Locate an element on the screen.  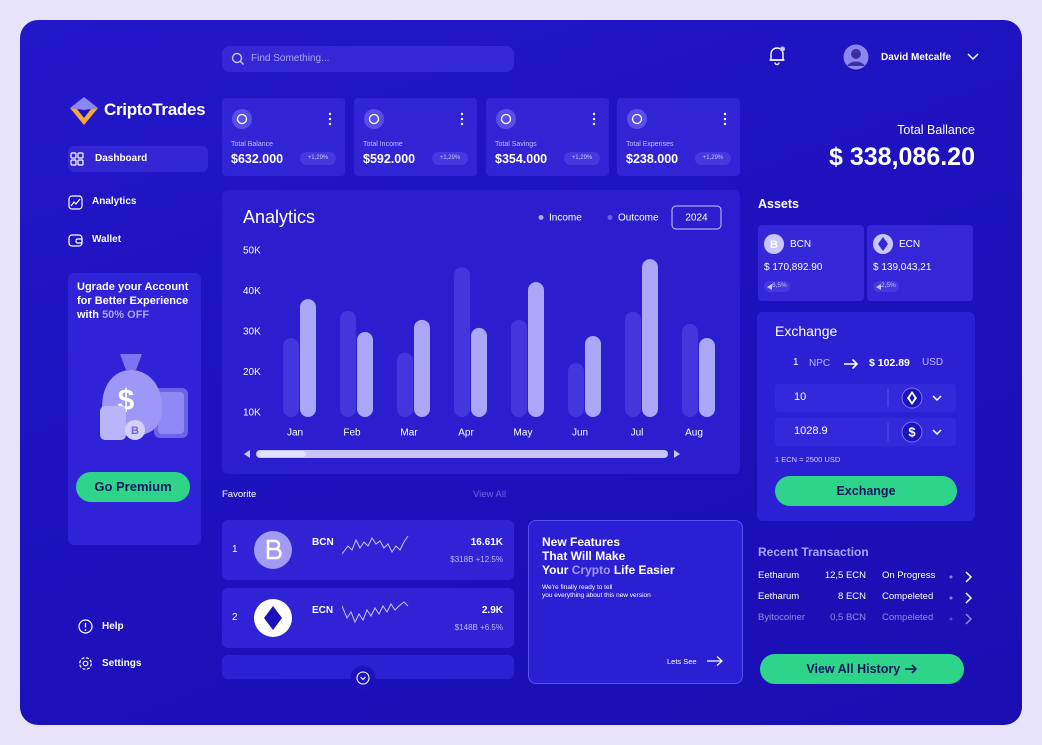
stat-value: $238.000 is located at coordinates (652, 159).